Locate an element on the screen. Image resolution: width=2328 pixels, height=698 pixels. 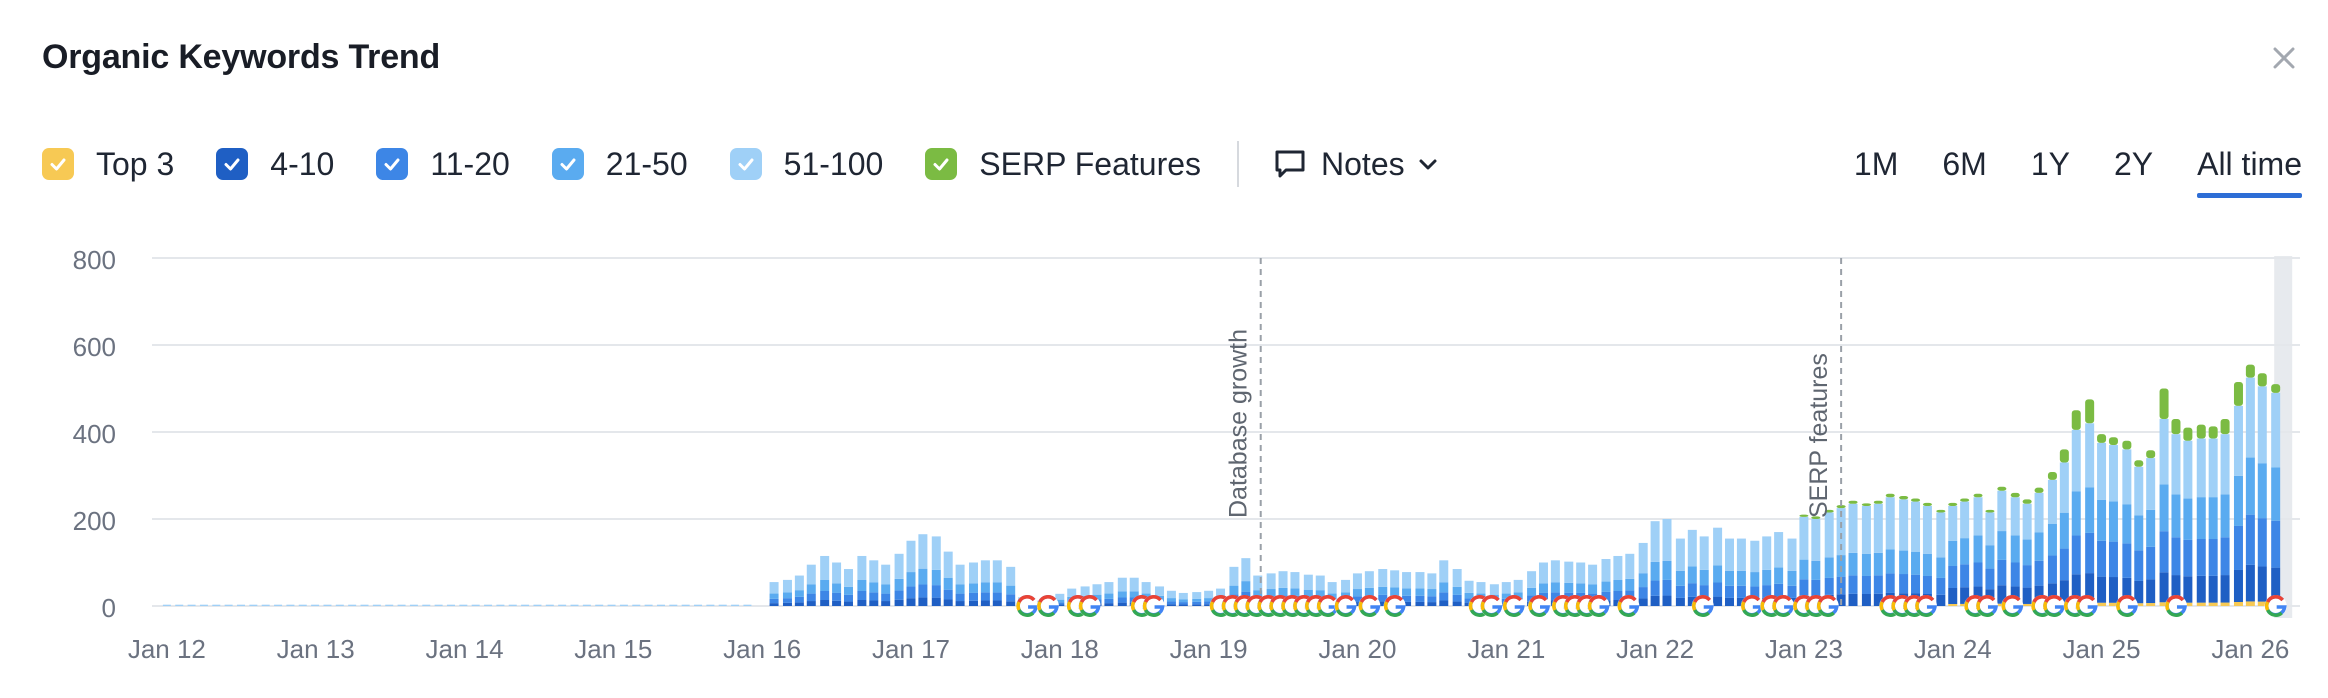
range-2y: 2Y is located at coordinates (2133, 164).